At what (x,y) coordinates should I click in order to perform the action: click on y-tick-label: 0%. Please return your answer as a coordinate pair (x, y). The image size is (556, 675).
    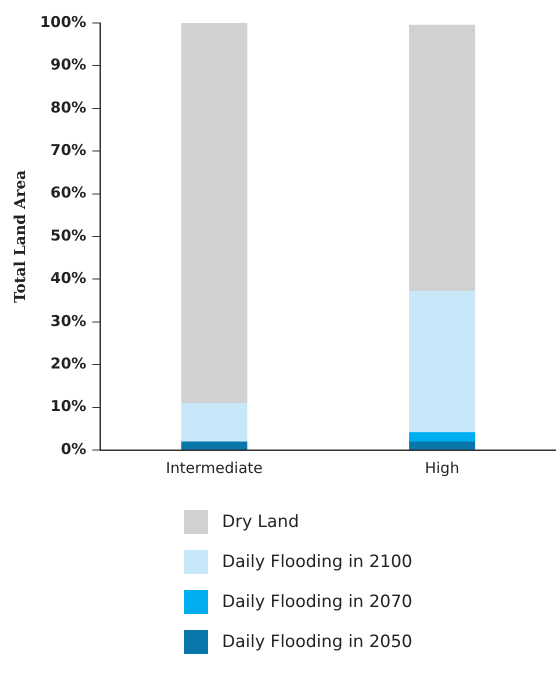
    Looking at the image, I should click on (73, 449).